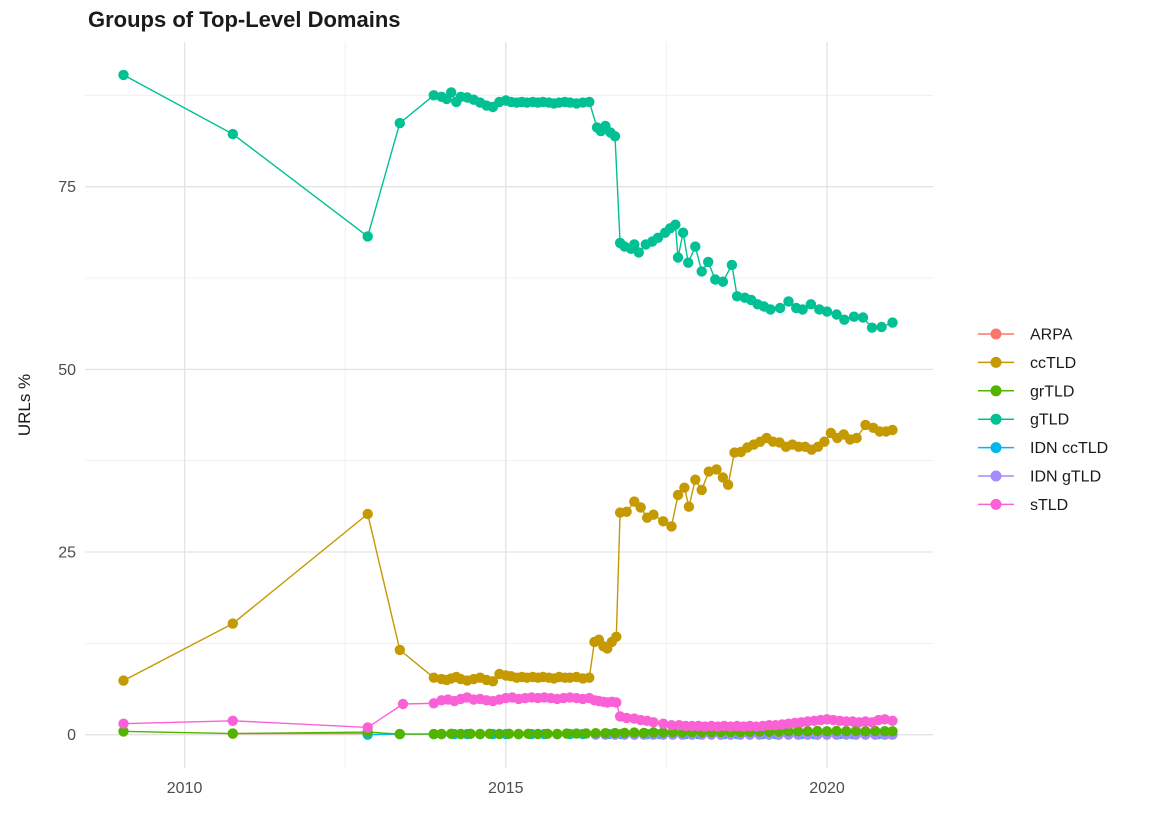  What do you see at coordinates (67, 187) in the screenshot?
I see `y-tick-label: 75` at bounding box center [67, 187].